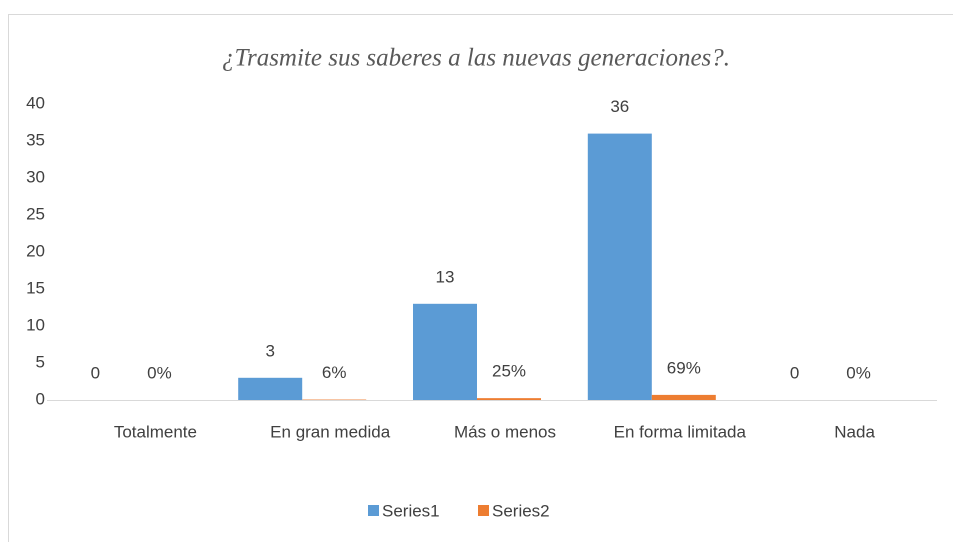  I want to click on data-label: 36, so click(619, 106).